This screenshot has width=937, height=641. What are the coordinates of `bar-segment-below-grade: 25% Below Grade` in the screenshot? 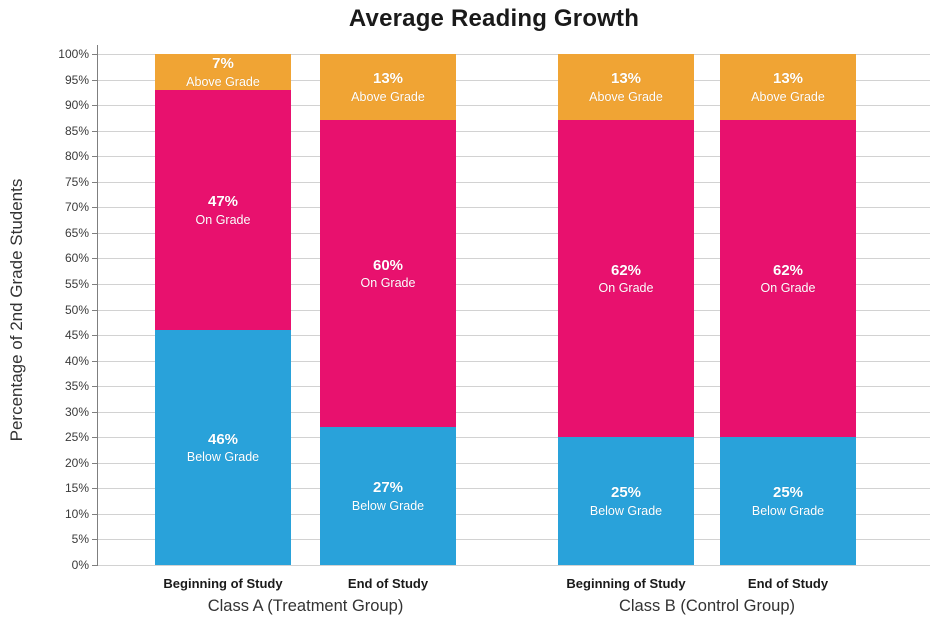 It's located at (788, 501).